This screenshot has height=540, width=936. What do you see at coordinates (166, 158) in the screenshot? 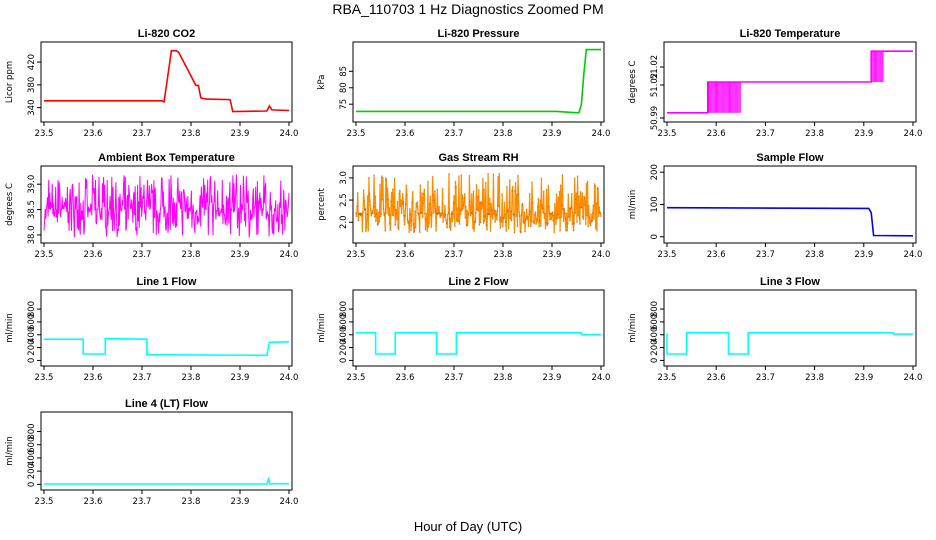
I see `panel-title: Ambient Box Temperature` at bounding box center [166, 158].